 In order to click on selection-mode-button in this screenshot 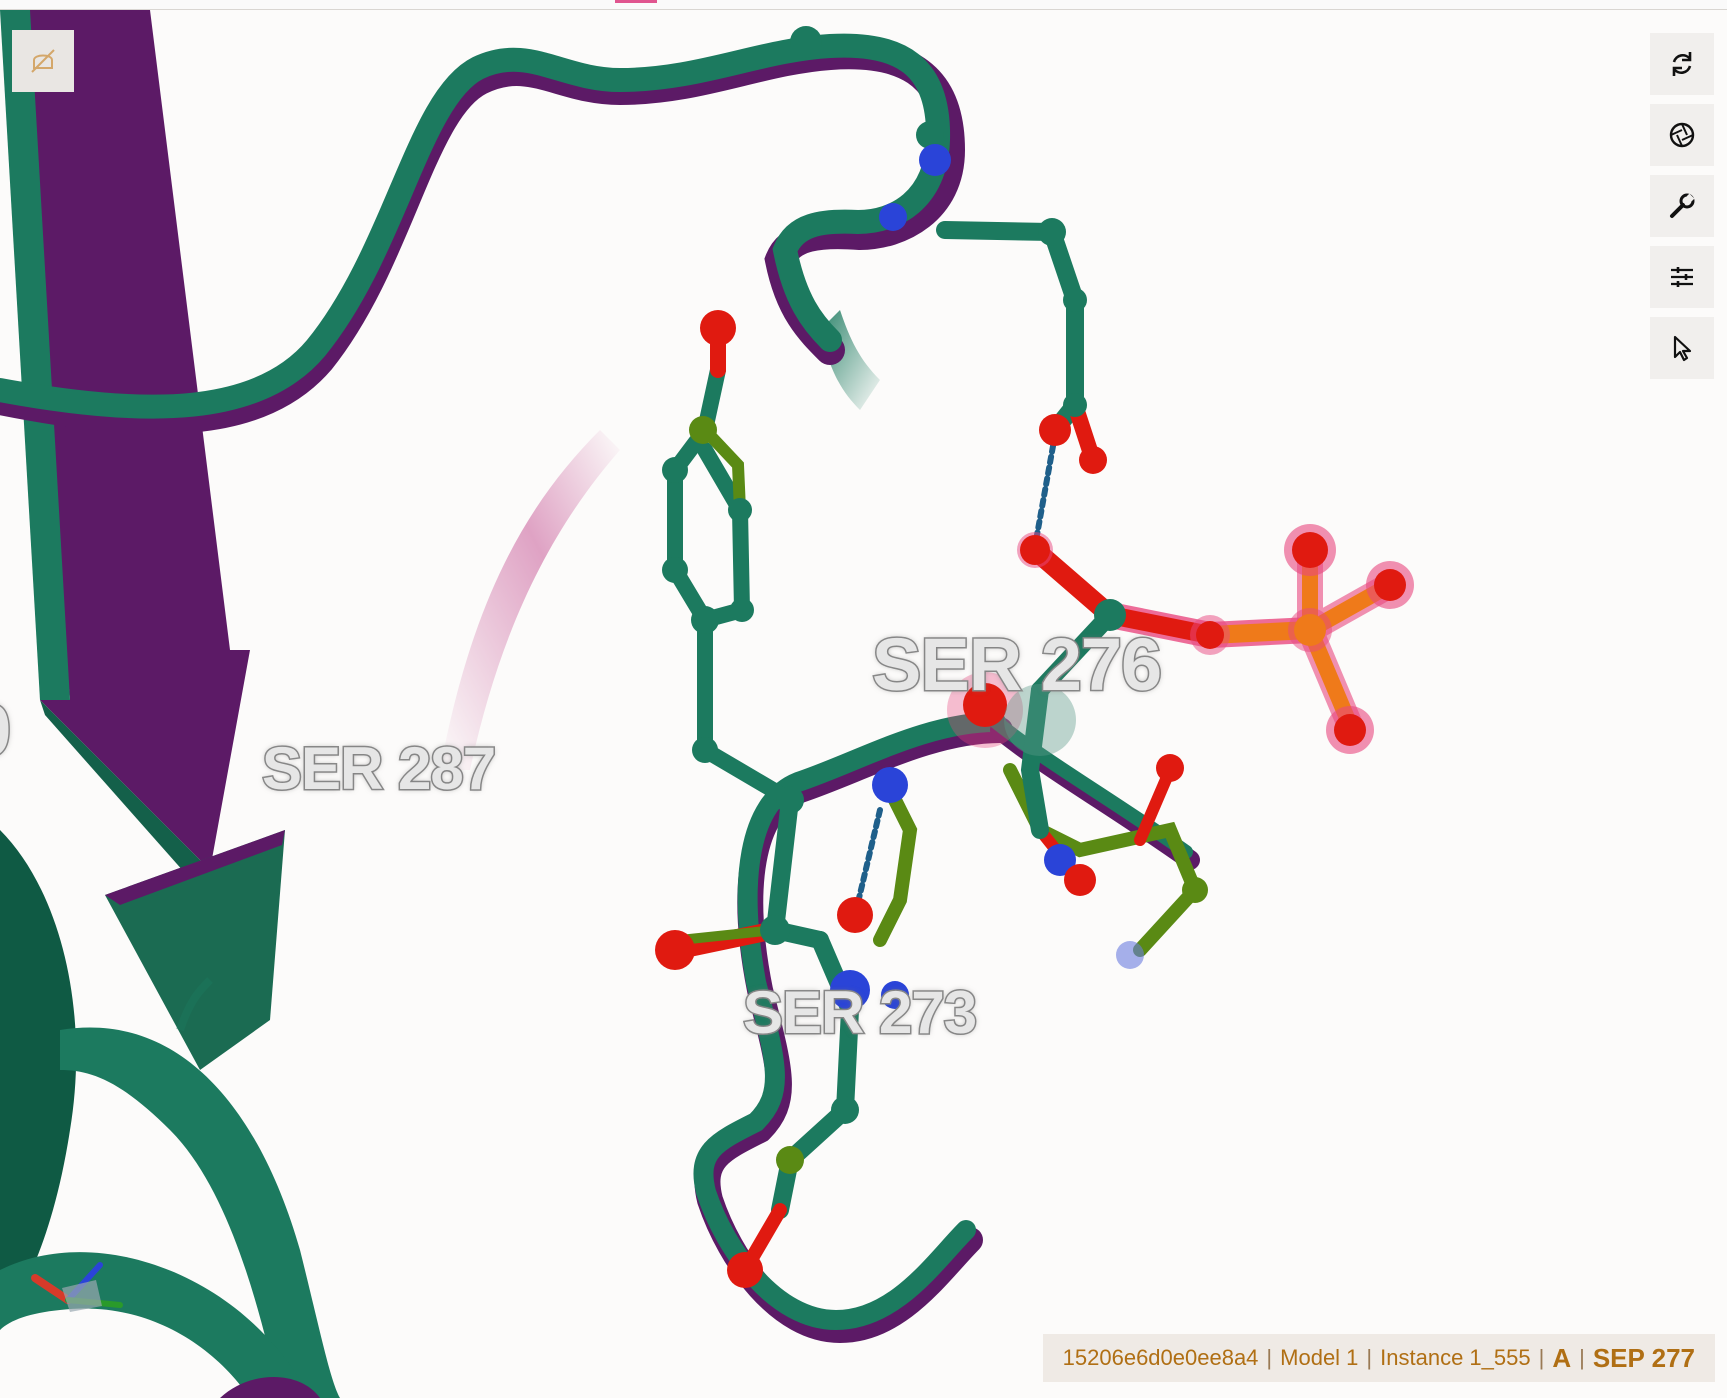, I will do `click(1682, 348)`.